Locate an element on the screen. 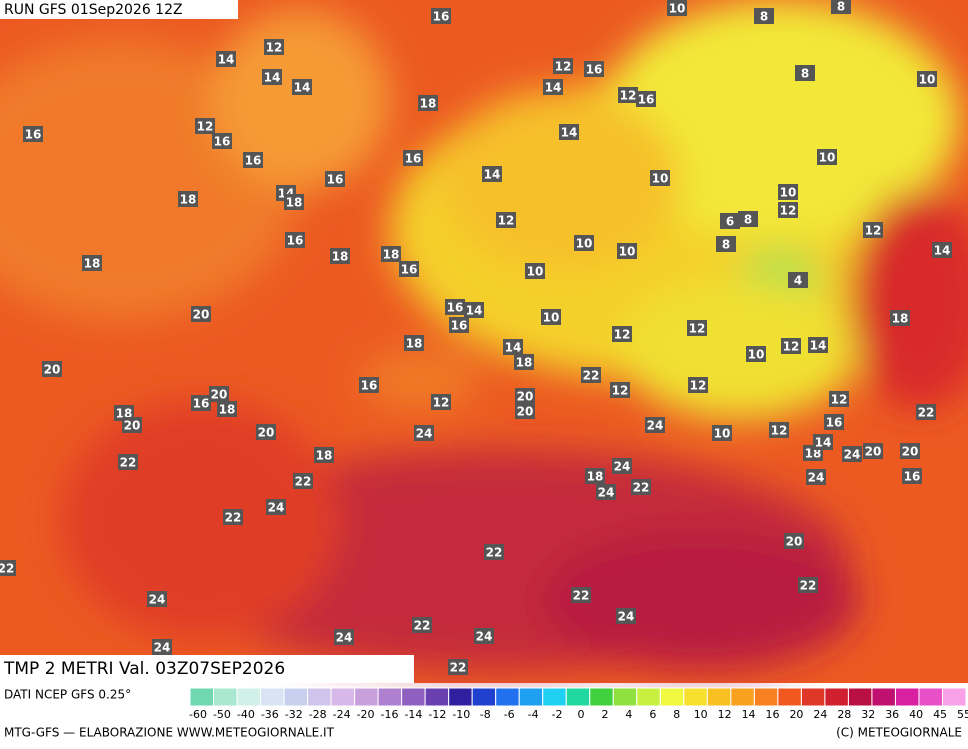 The image size is (968, 749). colorbar-tick-label: 12 is located at coordinates (725, 714).